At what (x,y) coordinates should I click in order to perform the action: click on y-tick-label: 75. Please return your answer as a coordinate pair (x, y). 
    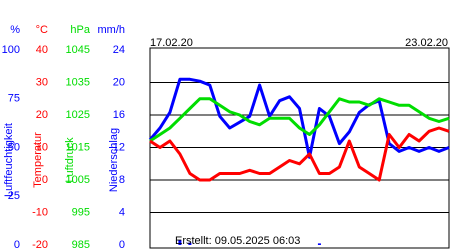
    Looking at the image, I should click on (14, 99).